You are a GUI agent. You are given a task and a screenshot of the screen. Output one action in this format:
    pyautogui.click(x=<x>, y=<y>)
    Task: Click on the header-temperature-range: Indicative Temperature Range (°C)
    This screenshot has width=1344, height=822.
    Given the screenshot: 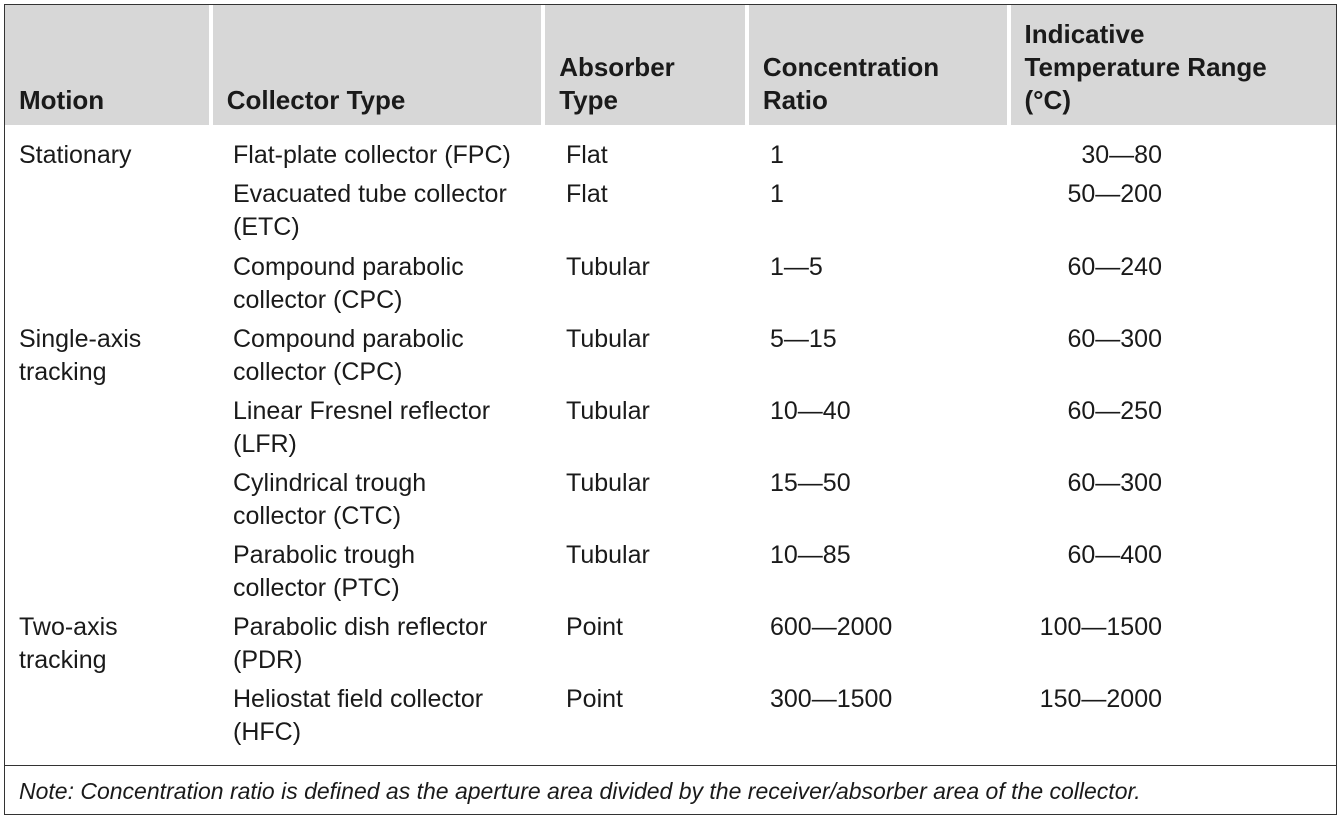 What is the action you would take?
    pyautogui.click(x=1145, y=67)
    